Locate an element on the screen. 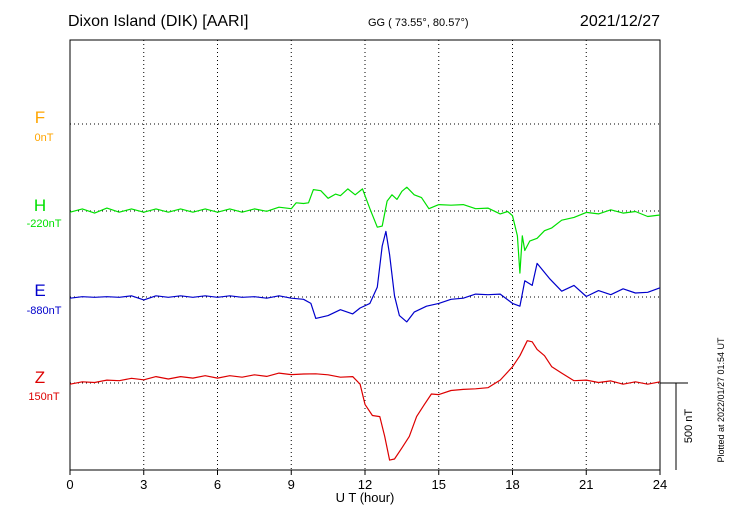 This screenshot has height=520, width=730. x-tick-label: 15 is located at coordinates (439, 484).